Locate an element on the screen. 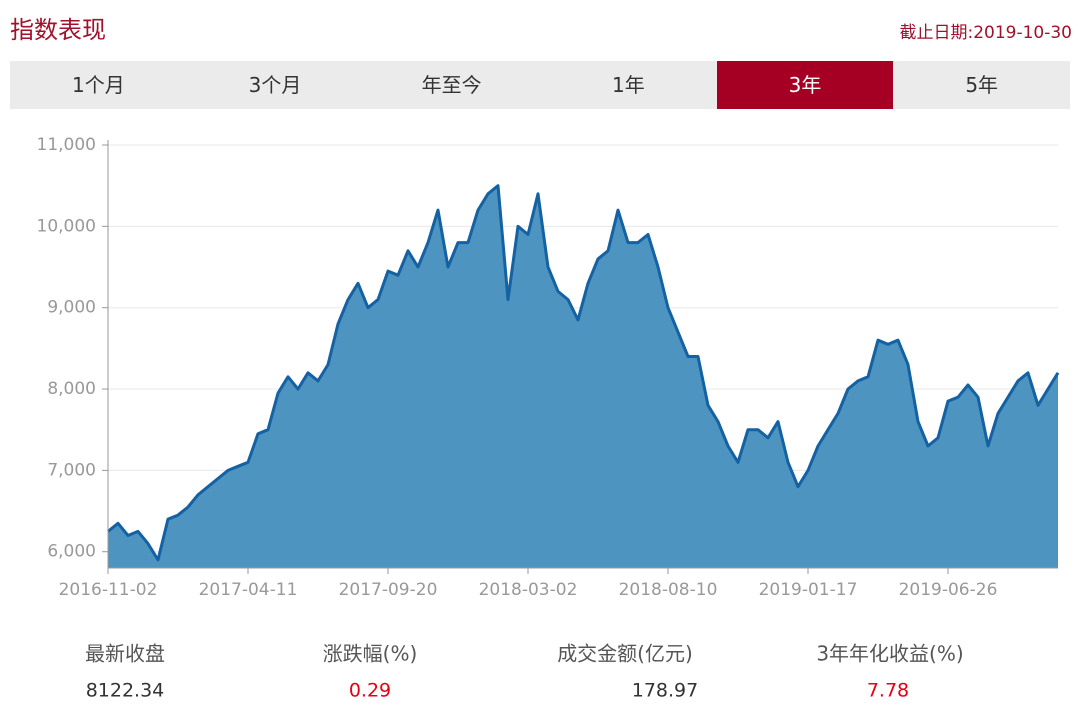 The image size is (1080, 715). x-tick-label: 2016-11-02 is located at coordinates (108, 590).